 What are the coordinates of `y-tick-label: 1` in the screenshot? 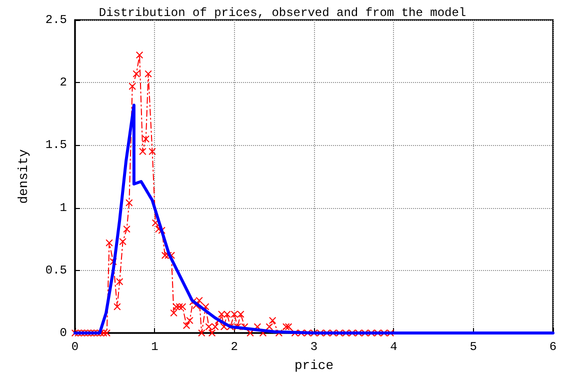 It's located at (63, 207).